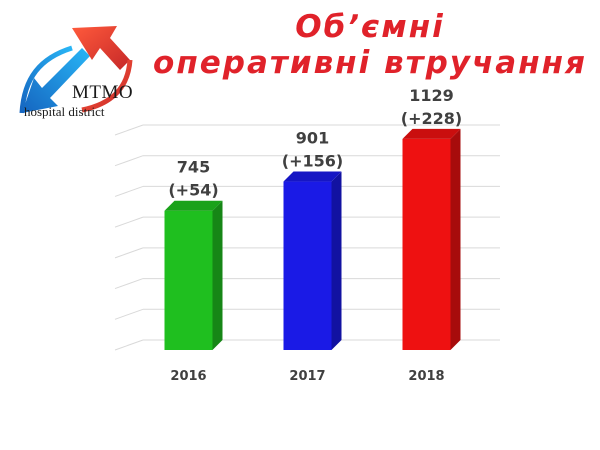 The height and width of the screenshot is (450, 600). Describe the element at coordinates (426, 244) in the screenshot. I see `bar-2018` at that location.